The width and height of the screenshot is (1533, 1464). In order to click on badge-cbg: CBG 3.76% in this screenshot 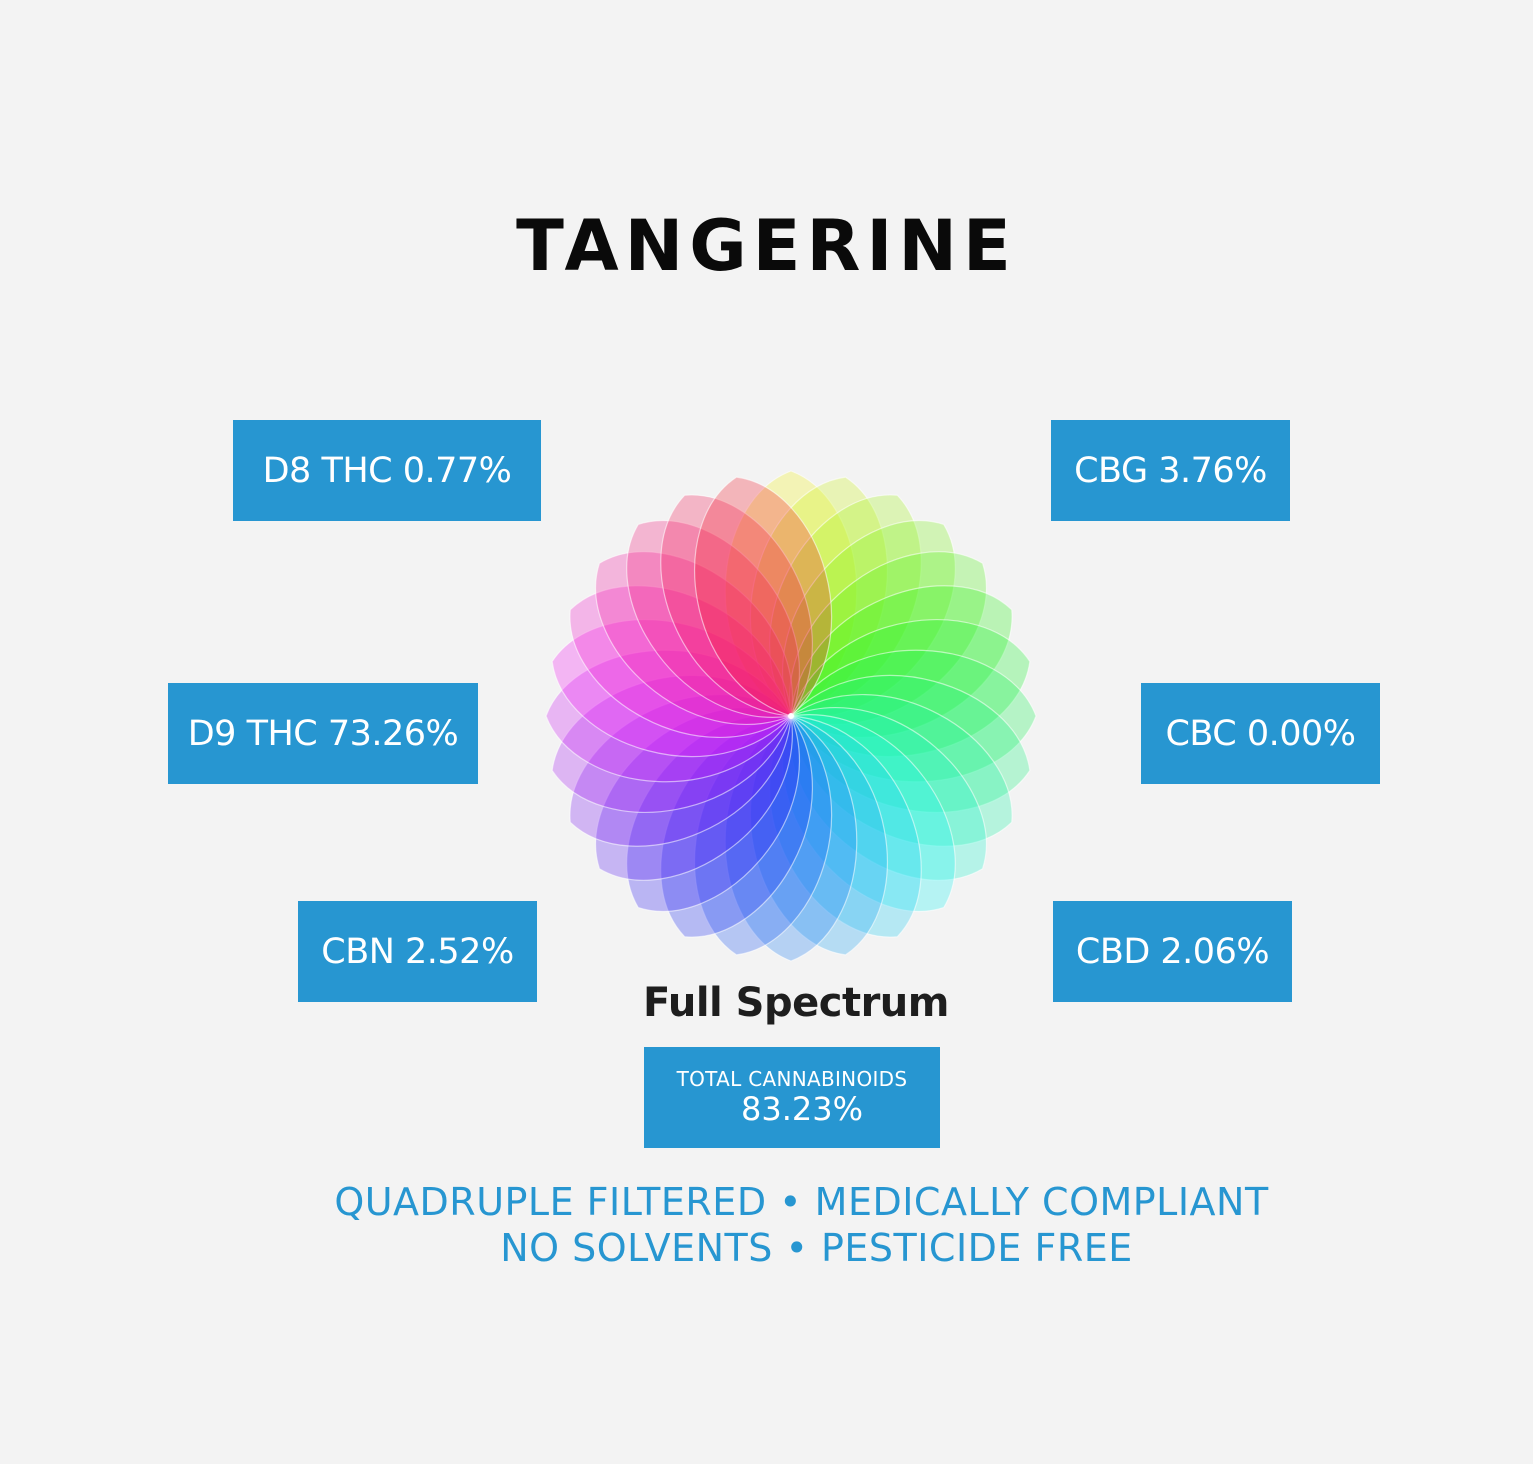, I will do `click(1170, 470)`.